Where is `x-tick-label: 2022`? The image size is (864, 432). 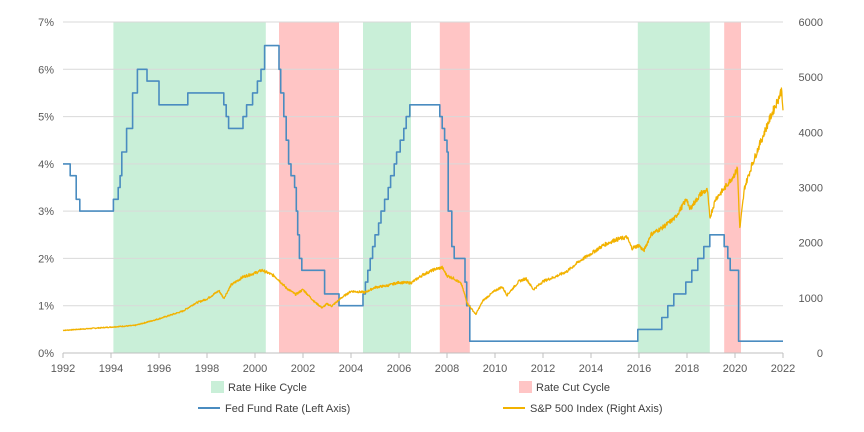 x-tick-label: 2022 is located at coordinates (783, 369).